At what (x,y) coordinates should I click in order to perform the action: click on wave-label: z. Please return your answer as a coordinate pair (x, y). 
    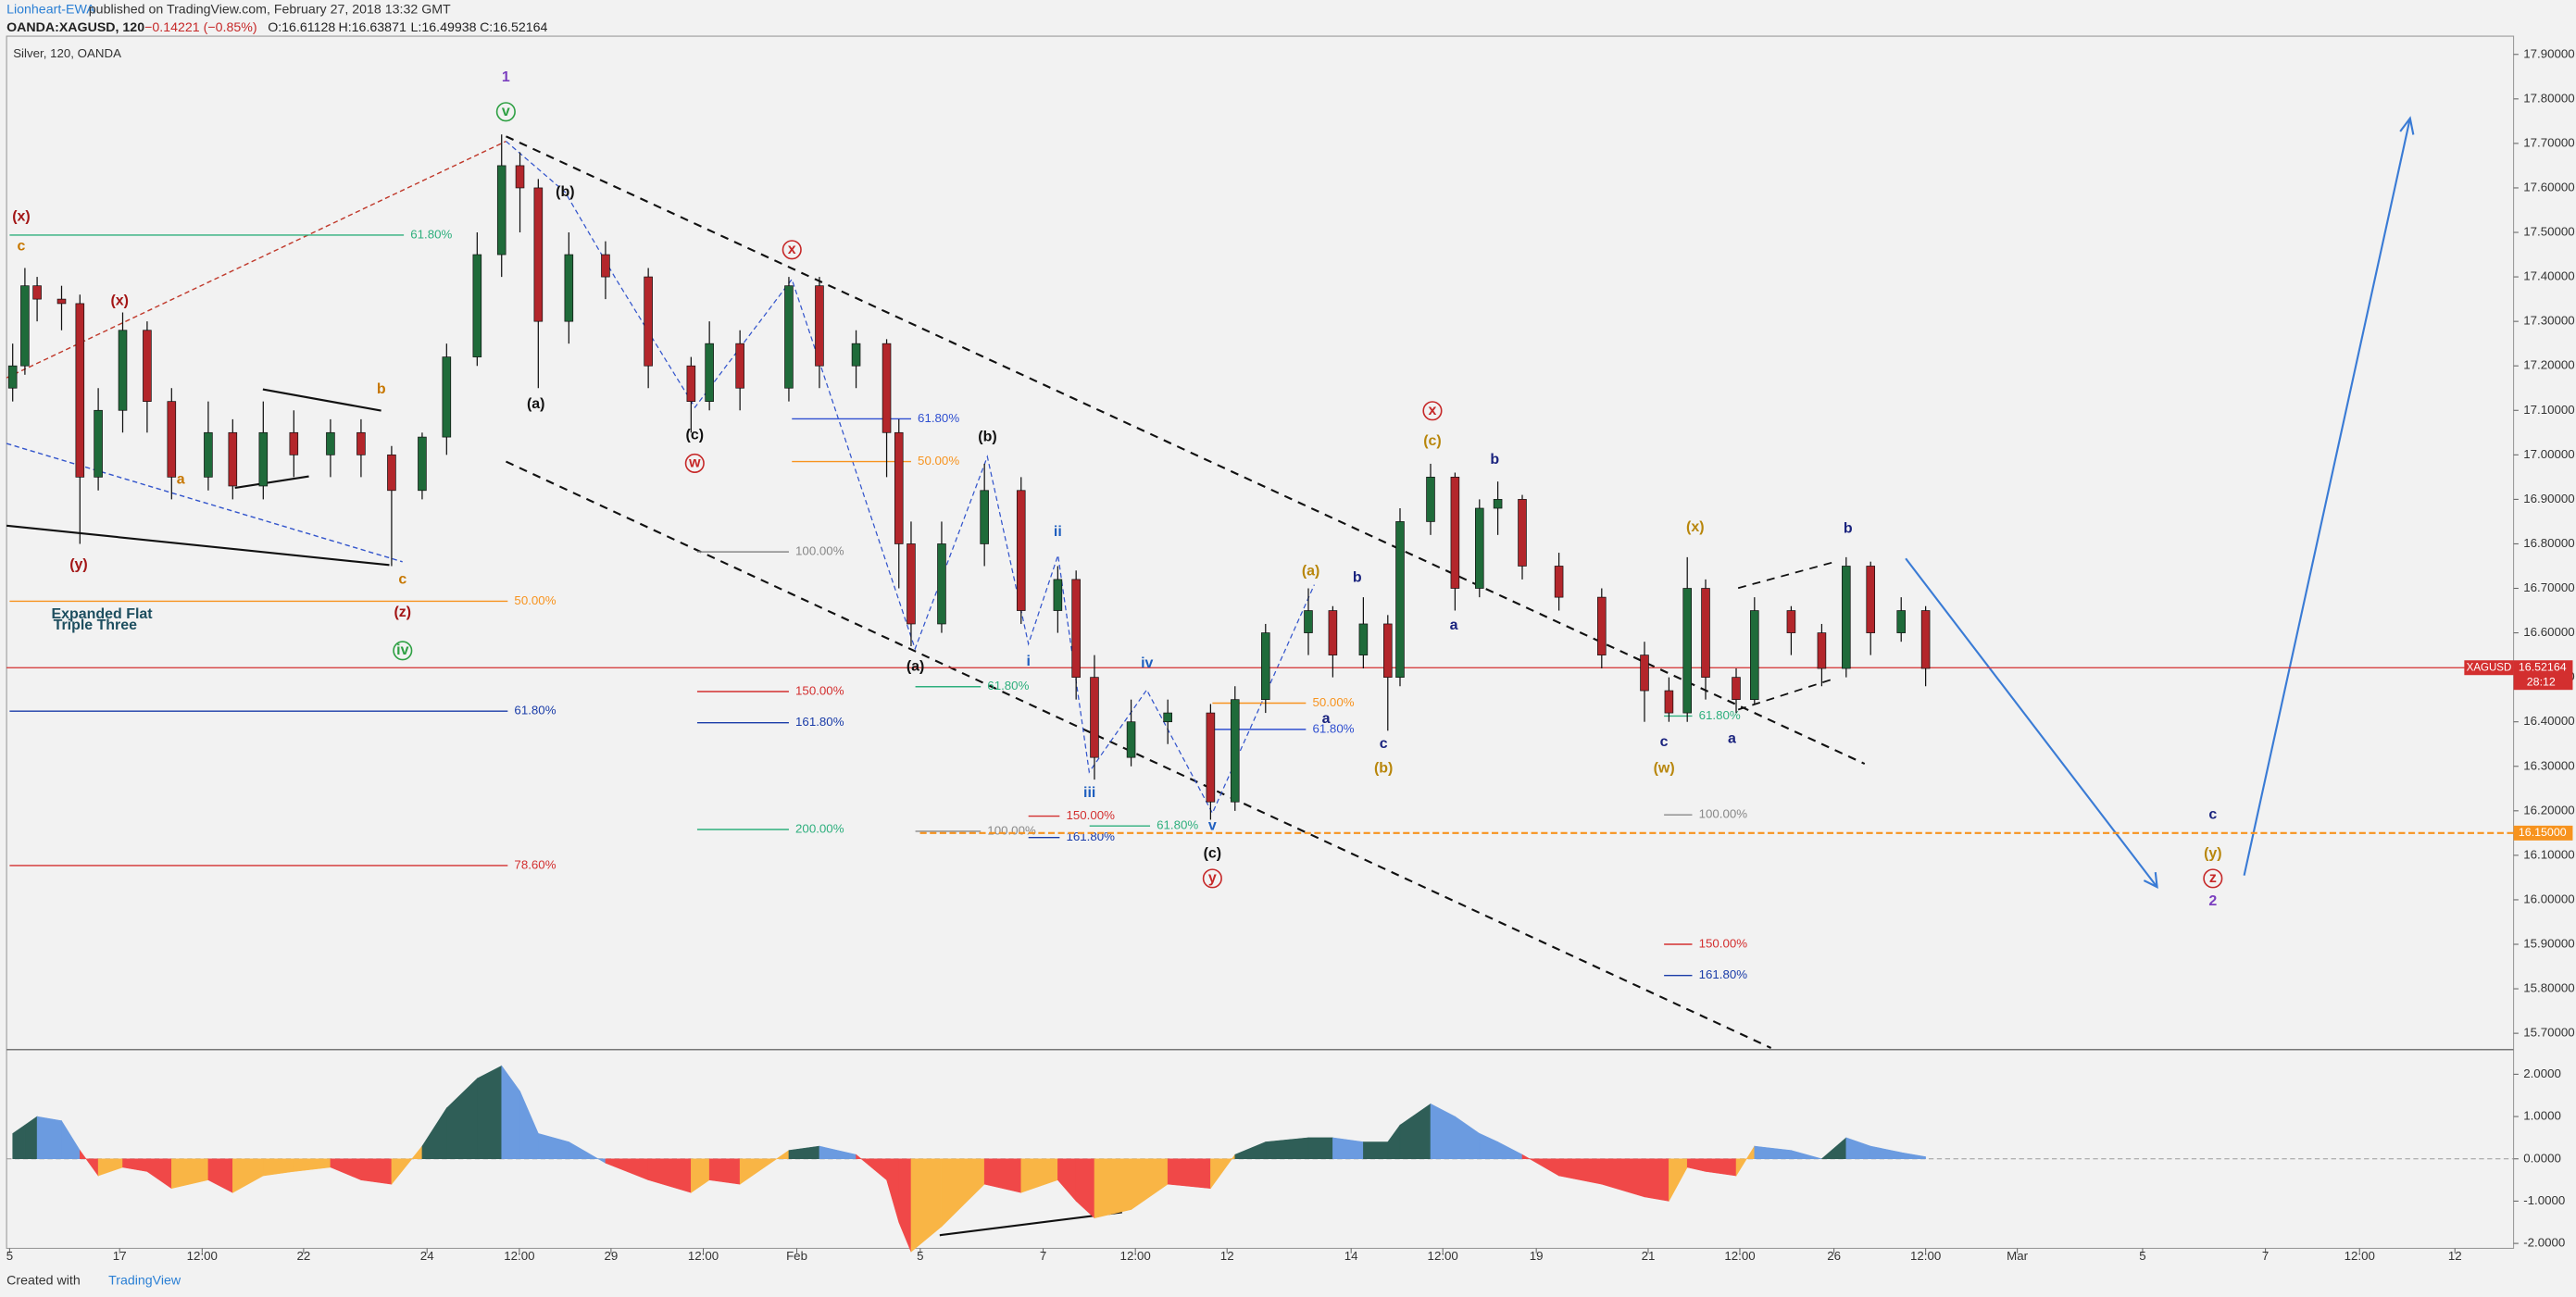
    Looking at the image, I should click on (2213, 878).